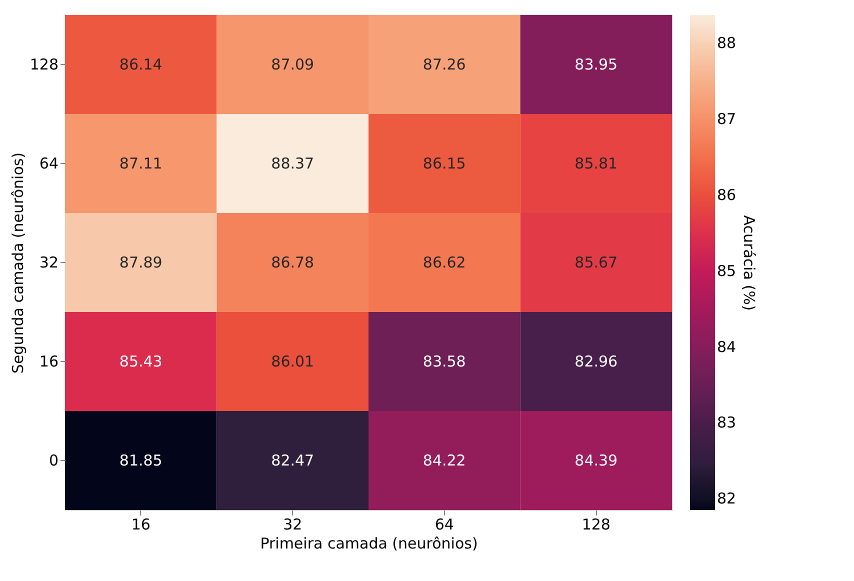 This screenshot has height=581, width=854. What do you see at coordinates (292, 525) in the screenshot?
I see `x-tick-label: 32` at bounding box center [292, 525].